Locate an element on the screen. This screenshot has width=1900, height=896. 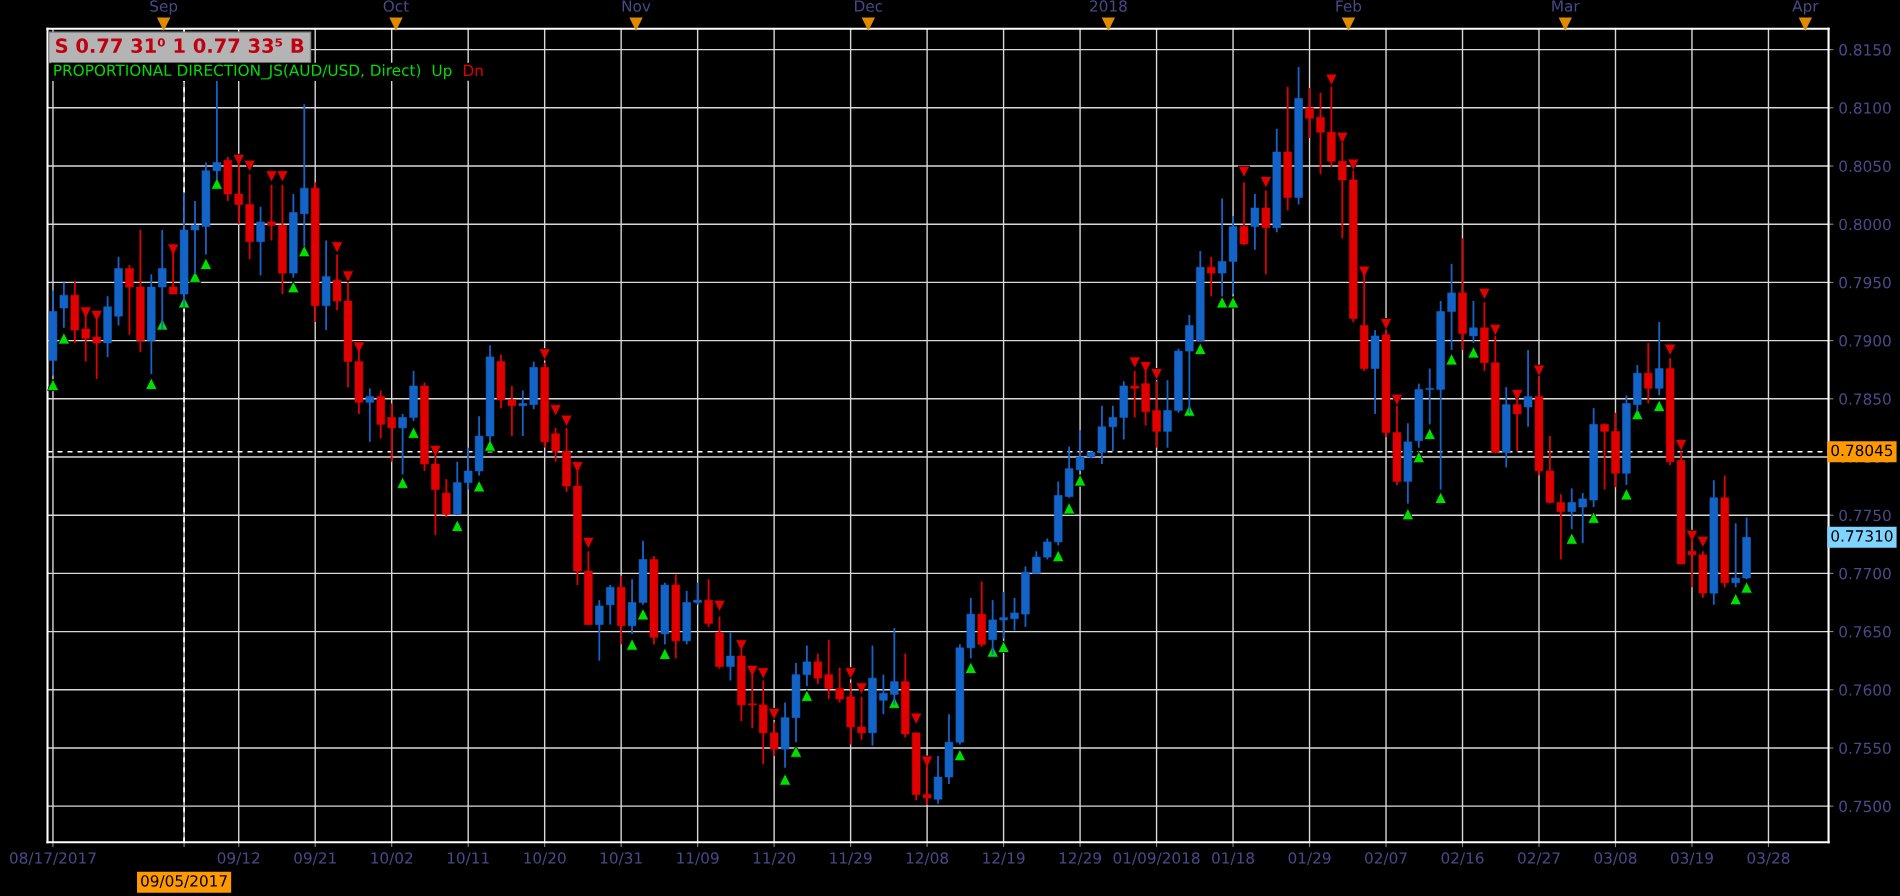
x-tick-label: 01/29 is located at coordinates (1309, 858).